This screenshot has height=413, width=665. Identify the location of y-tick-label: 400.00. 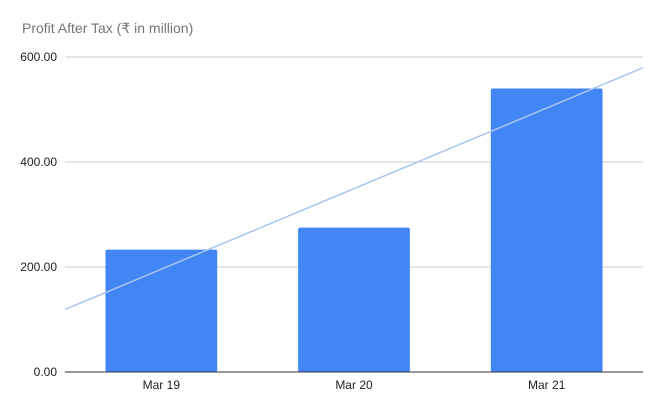
(38, 162).